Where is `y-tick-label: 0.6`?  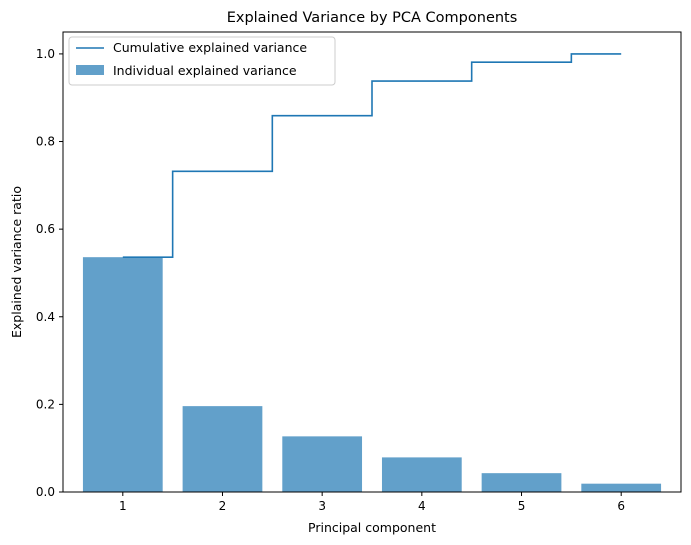 y-tick-label: 0.6 is located at coordinates (45, 229).